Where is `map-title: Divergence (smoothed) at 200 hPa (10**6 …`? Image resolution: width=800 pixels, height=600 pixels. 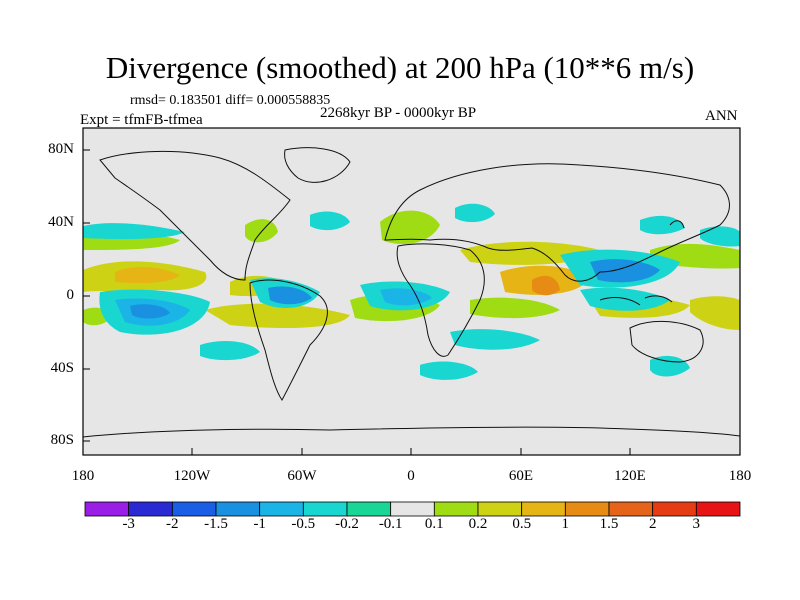 map-title: Divergence (smoothed) at 200 hPa (10**6 … is located at coordinates (400, 67).